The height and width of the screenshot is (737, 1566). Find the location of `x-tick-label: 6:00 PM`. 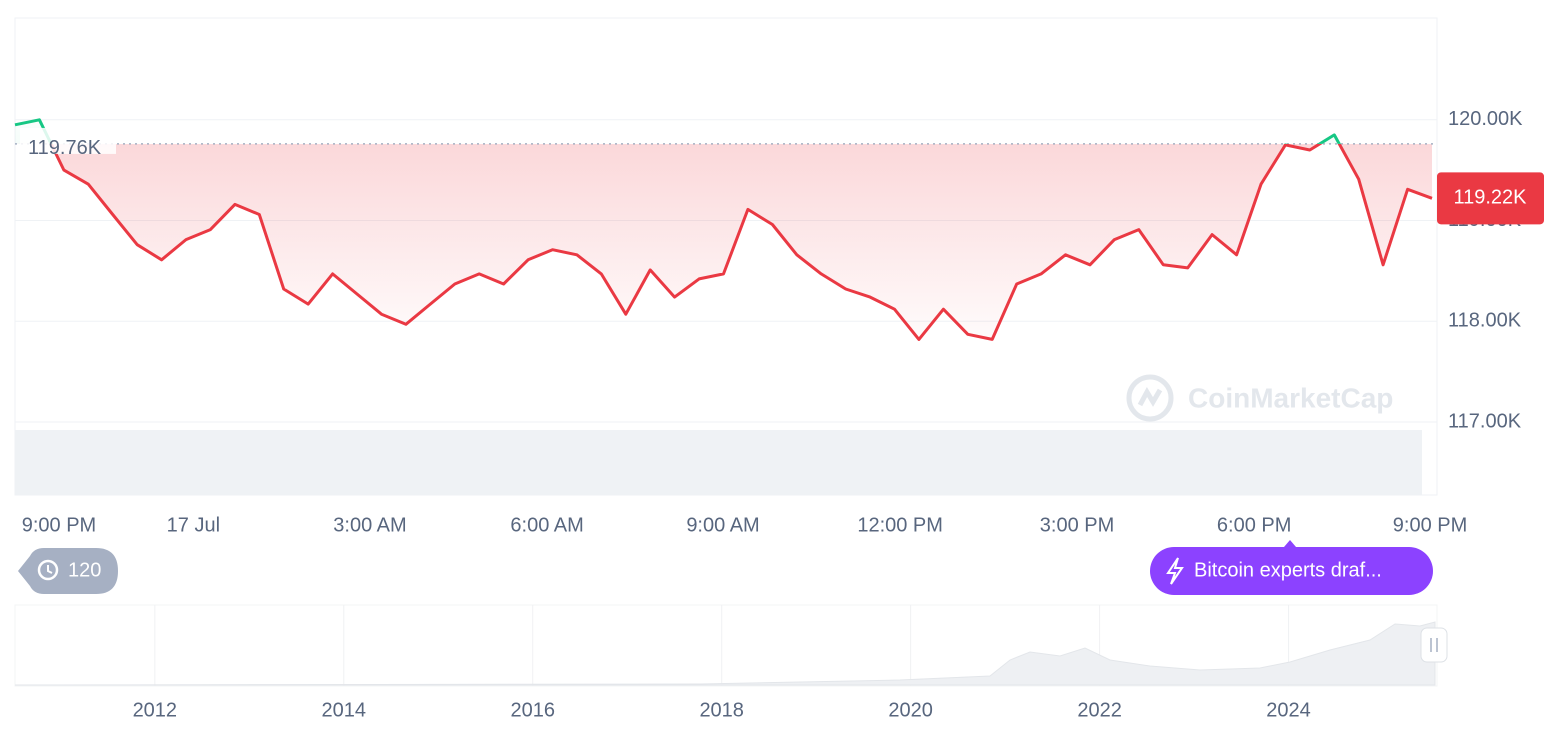

x-tick-label: 6:00 PM is located at coordinates (1254, 525).